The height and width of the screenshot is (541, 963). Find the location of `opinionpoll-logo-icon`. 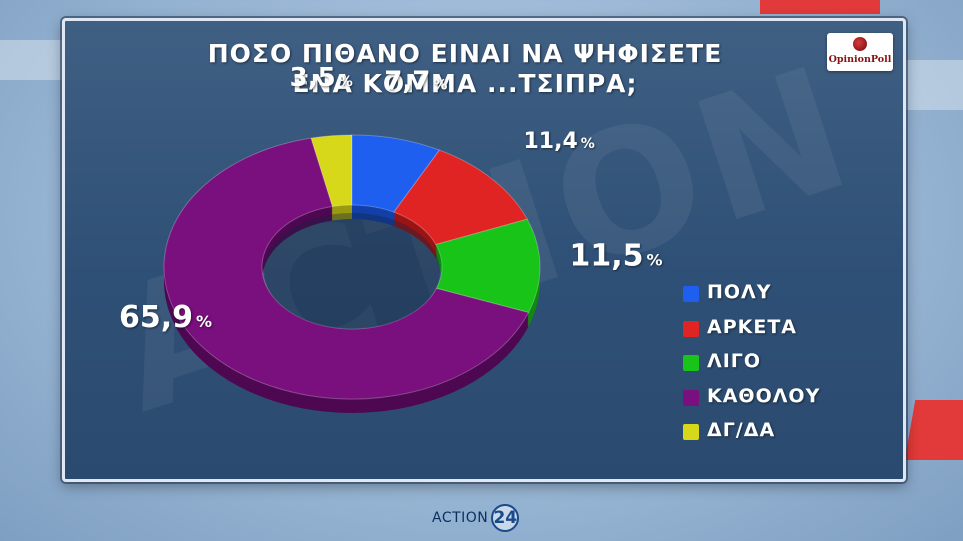

opinionpoll-logo-icon is located at coordinates (860, 44).